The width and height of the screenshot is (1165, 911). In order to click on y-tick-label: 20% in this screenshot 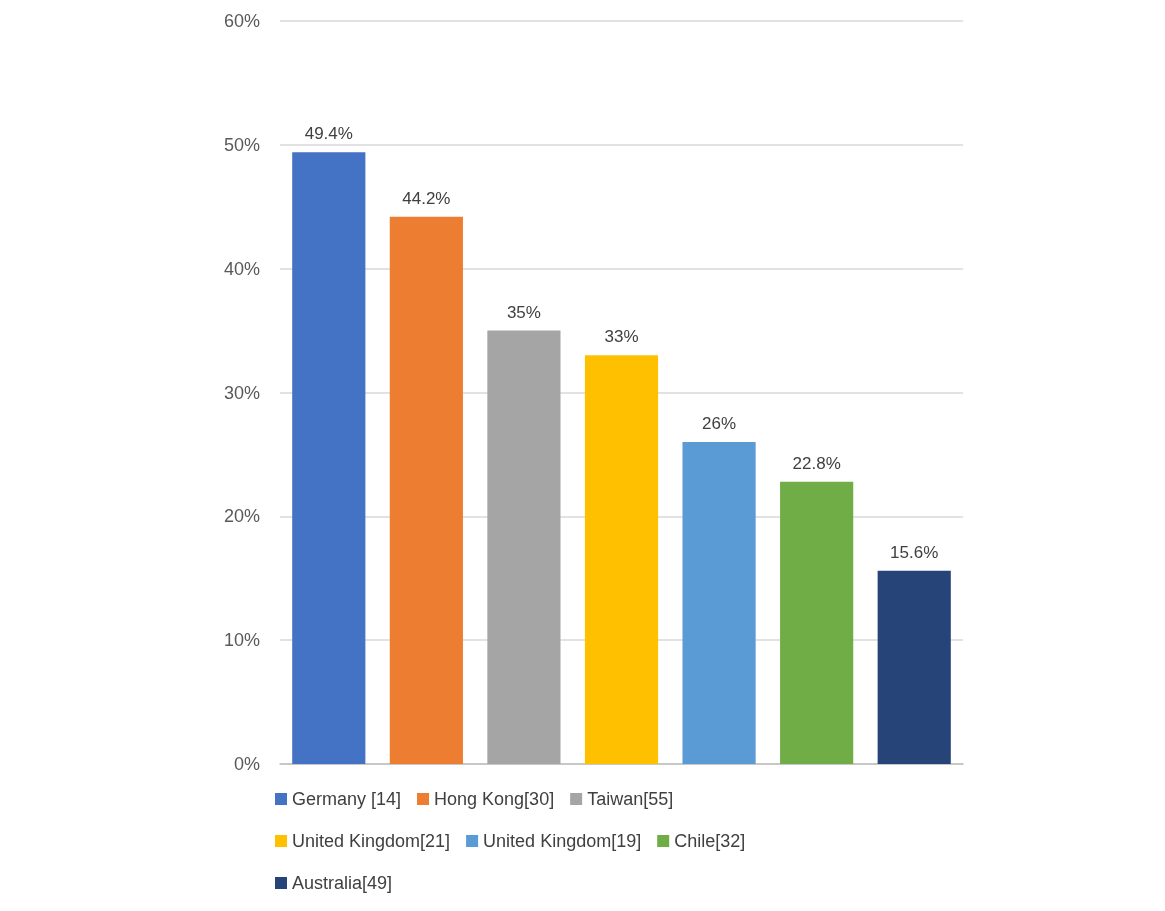, I will do `click(241, 516)`.